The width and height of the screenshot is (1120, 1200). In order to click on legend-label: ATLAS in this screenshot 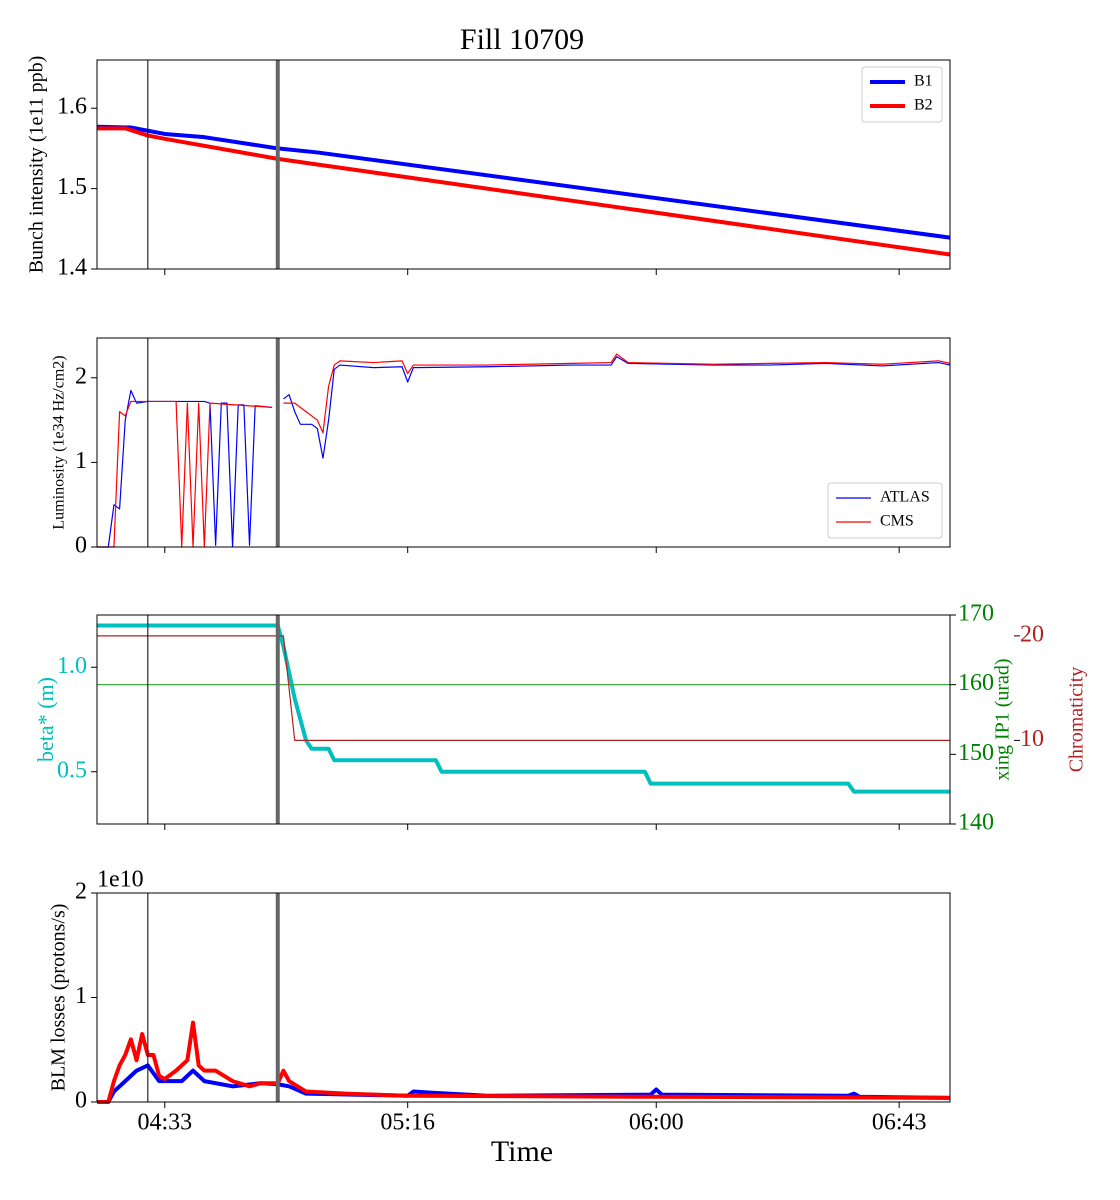, I will do `click(905, 497)`.